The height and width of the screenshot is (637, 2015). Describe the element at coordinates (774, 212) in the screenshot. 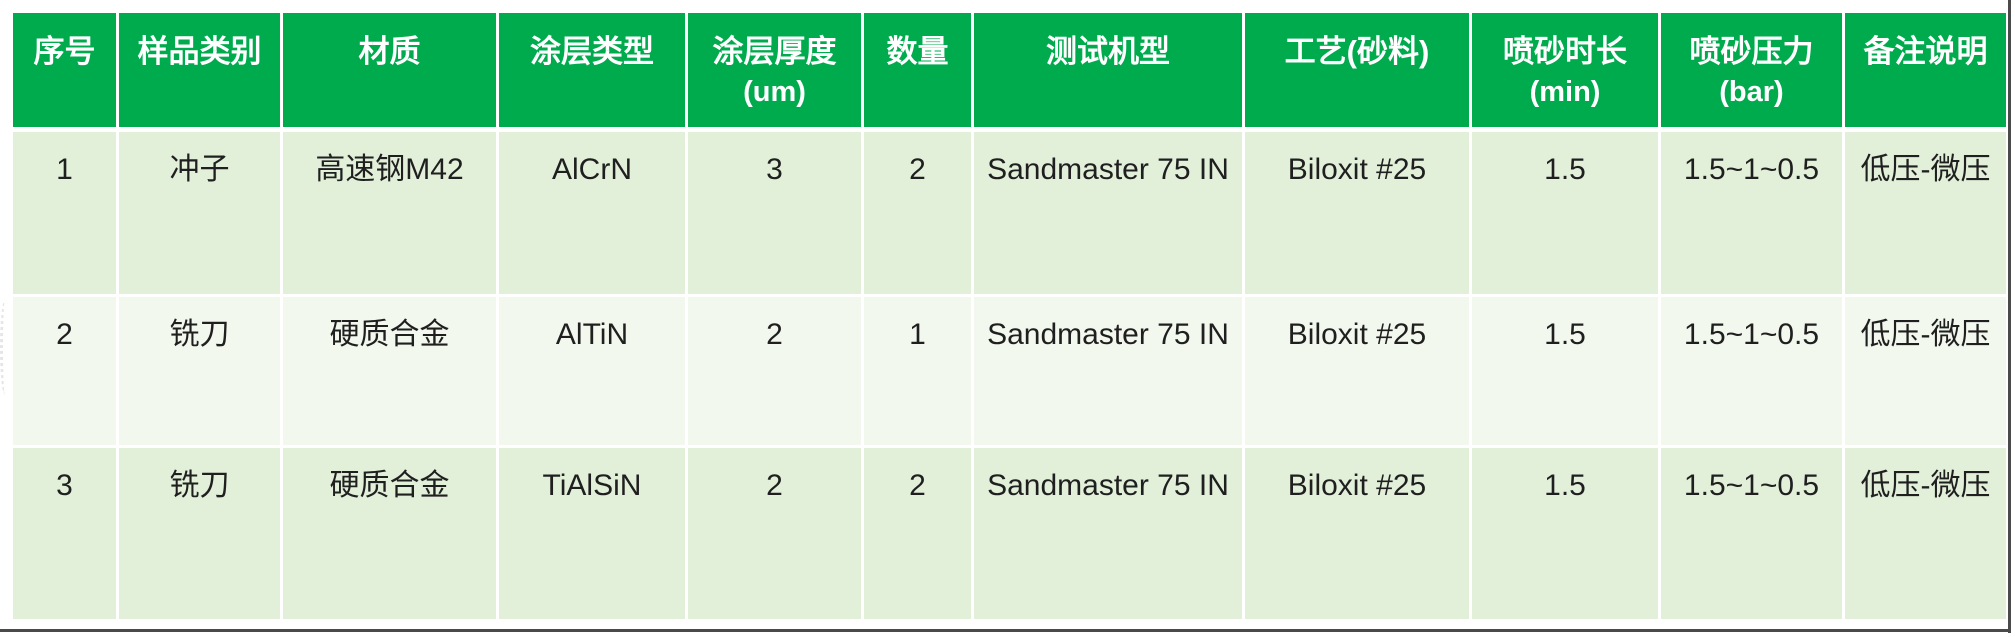

I see `cell-coating-thickness: 3` at that location.